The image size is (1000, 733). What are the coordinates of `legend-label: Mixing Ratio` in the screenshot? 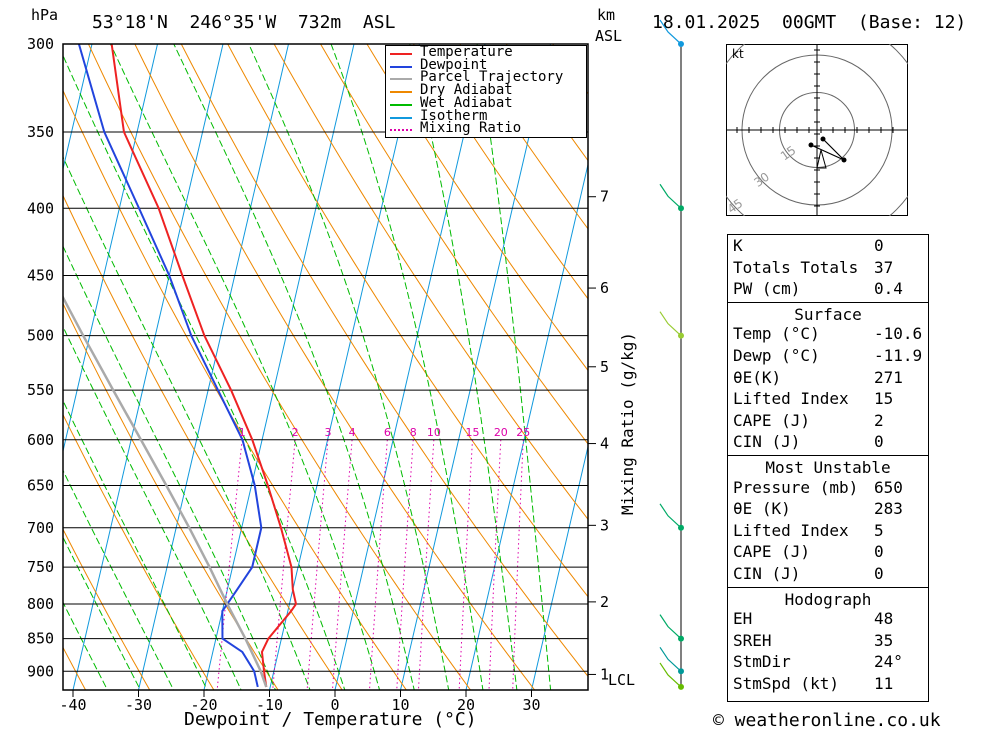 It's located at (471, 128).